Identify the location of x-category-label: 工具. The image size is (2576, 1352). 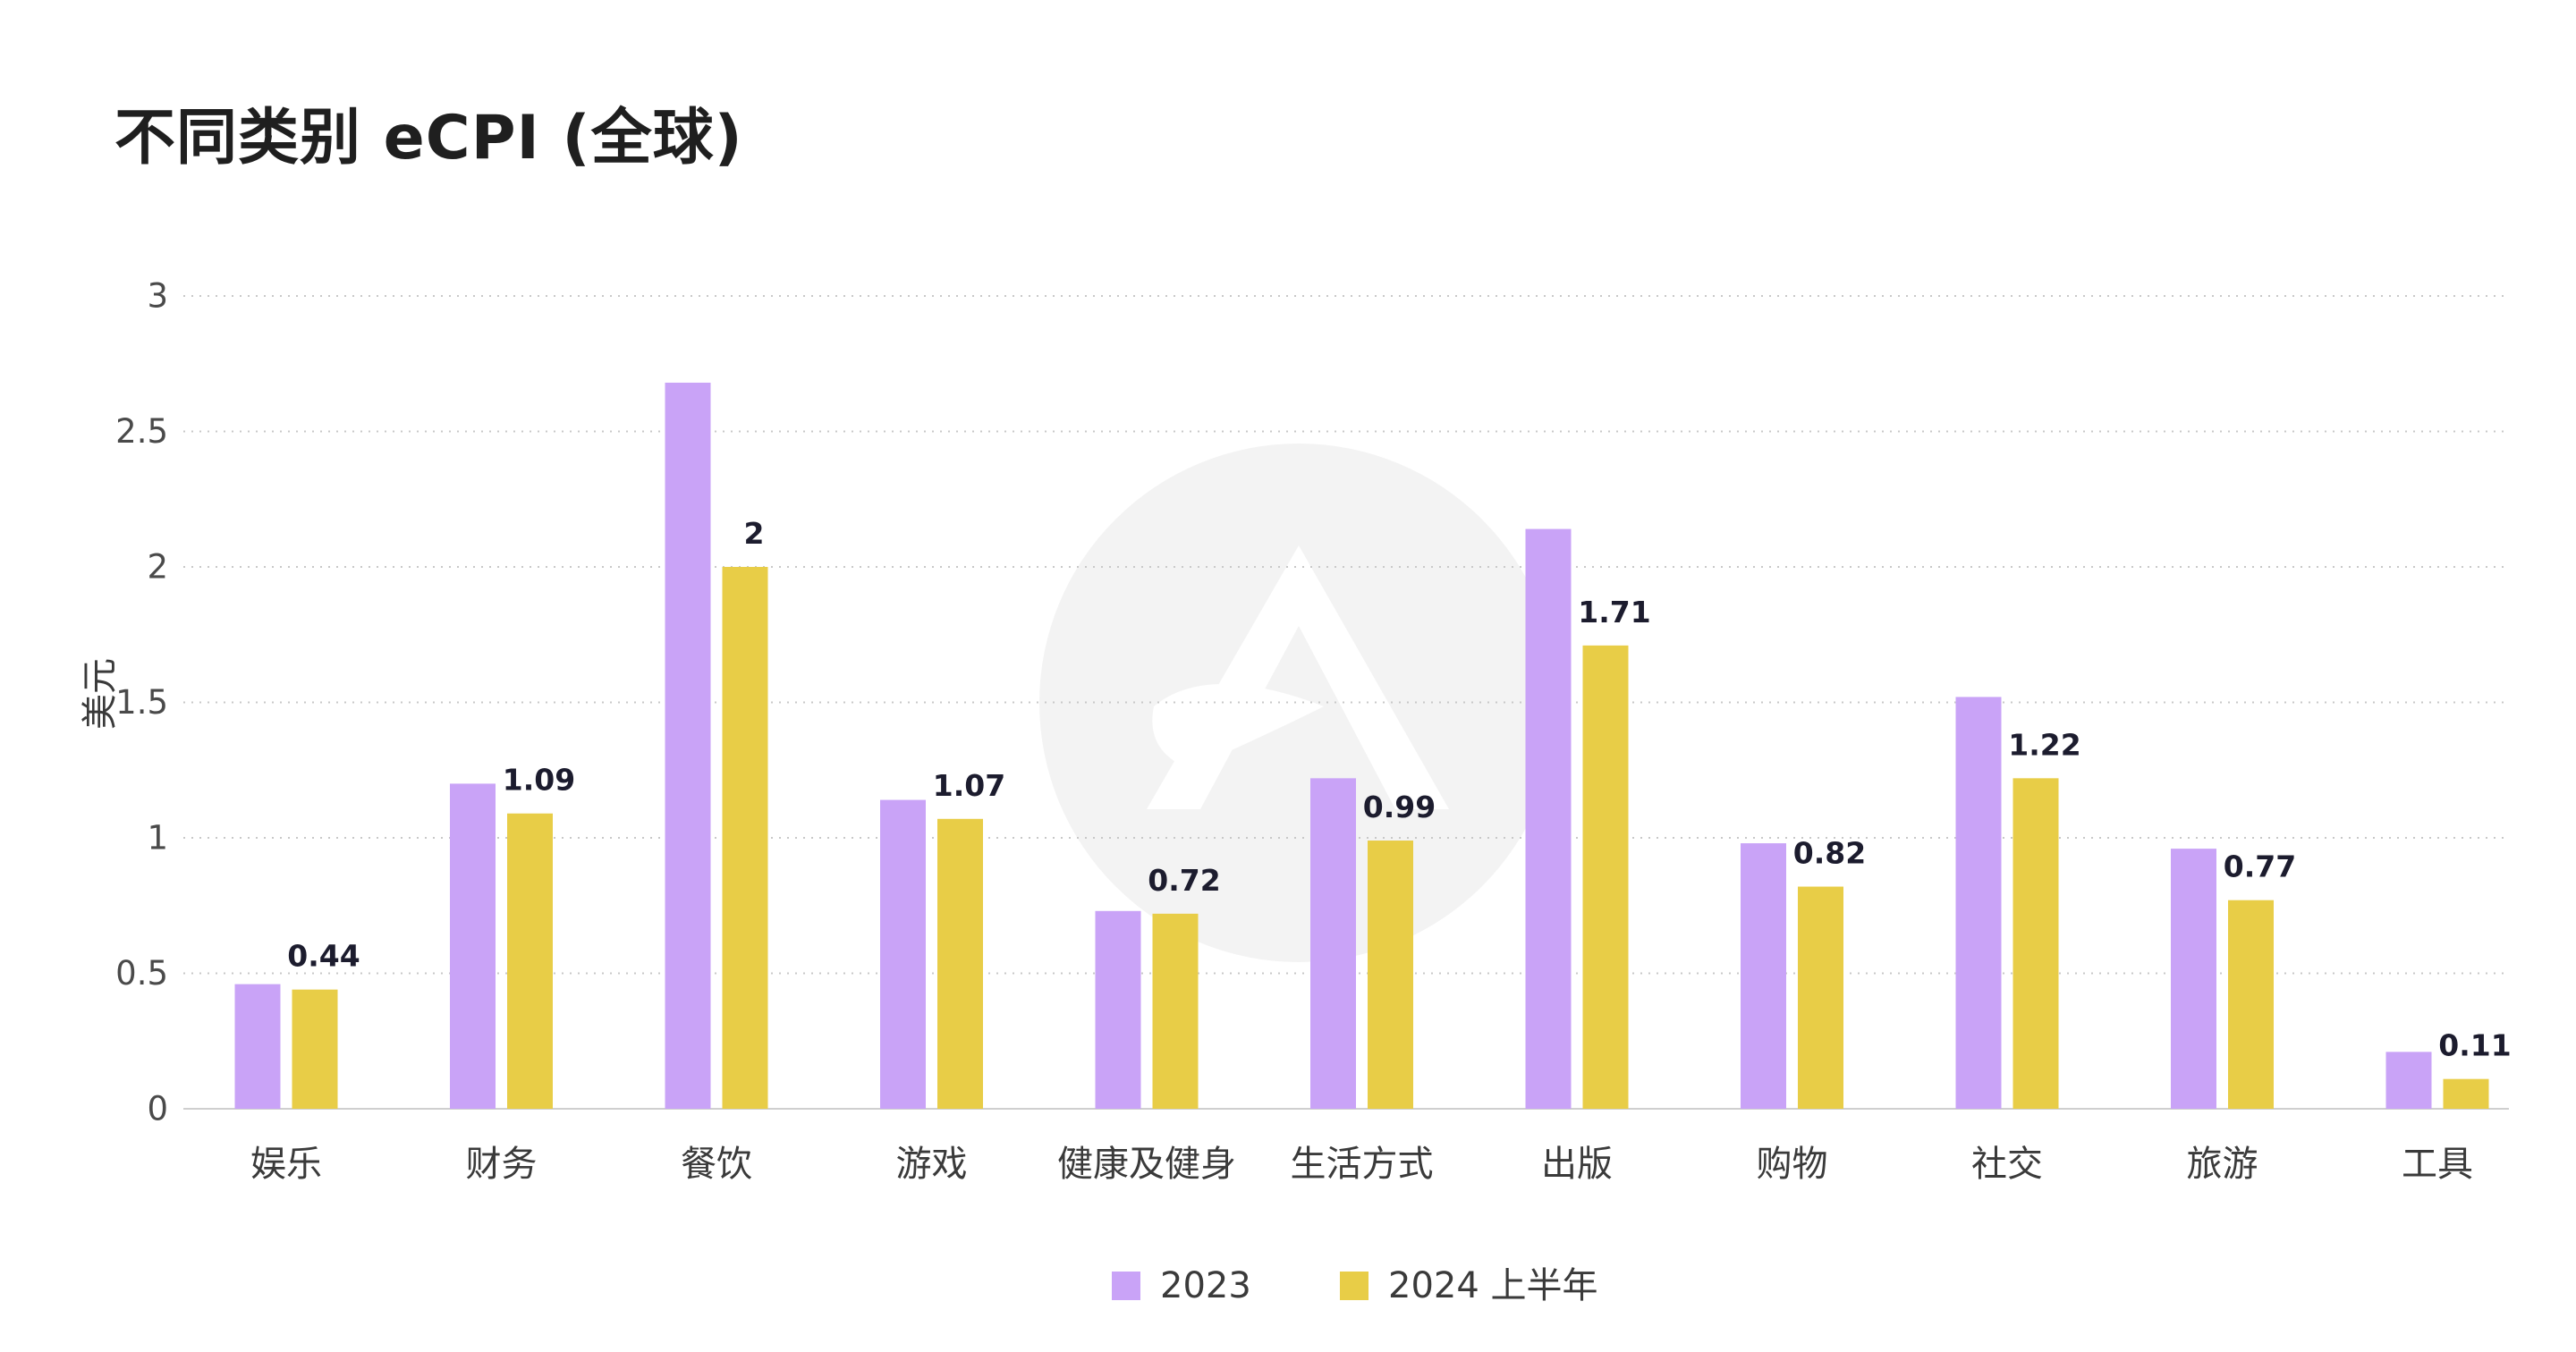
(2437, 1164).